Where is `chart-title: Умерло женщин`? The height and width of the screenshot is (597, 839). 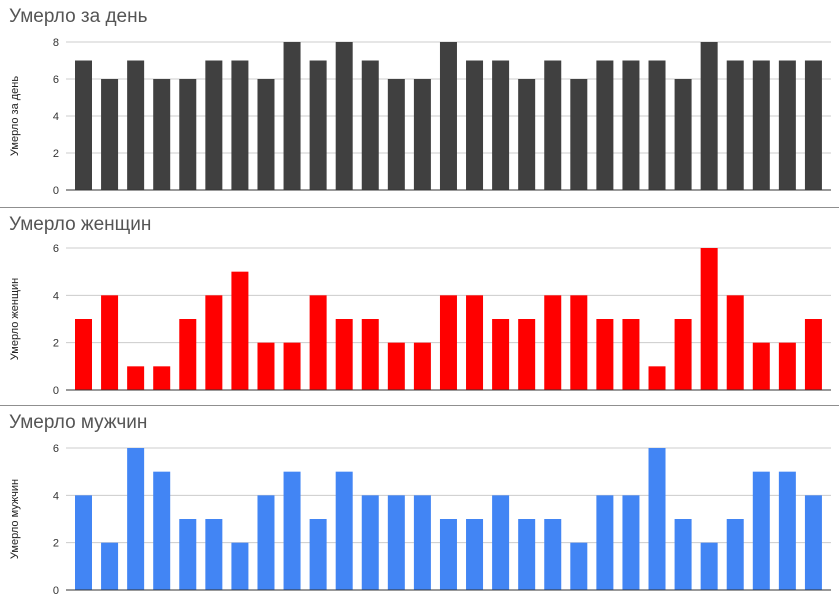 chart-title: Умерло женщин is located at coordinates (80, 224).